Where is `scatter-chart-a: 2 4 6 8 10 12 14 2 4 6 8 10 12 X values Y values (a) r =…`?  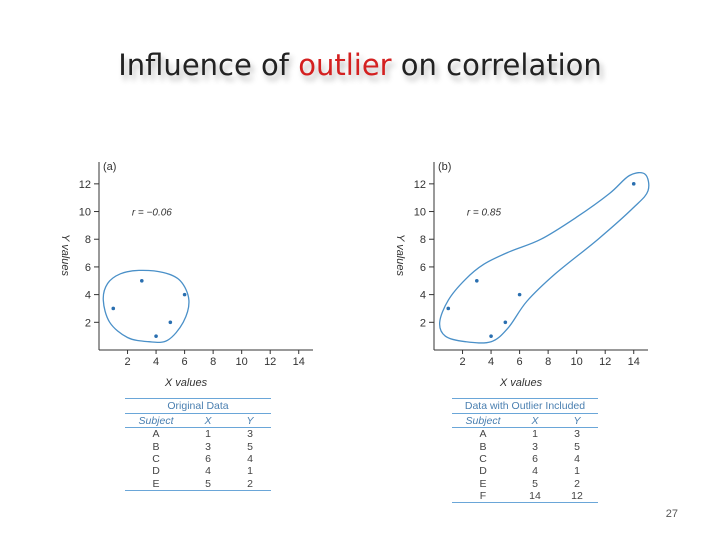 scatter-chart-a: 2 4 6 8 10 12 14 2 4 6 8 10 12 X values Y values (a) r =… is located at coordinates (186, 275).